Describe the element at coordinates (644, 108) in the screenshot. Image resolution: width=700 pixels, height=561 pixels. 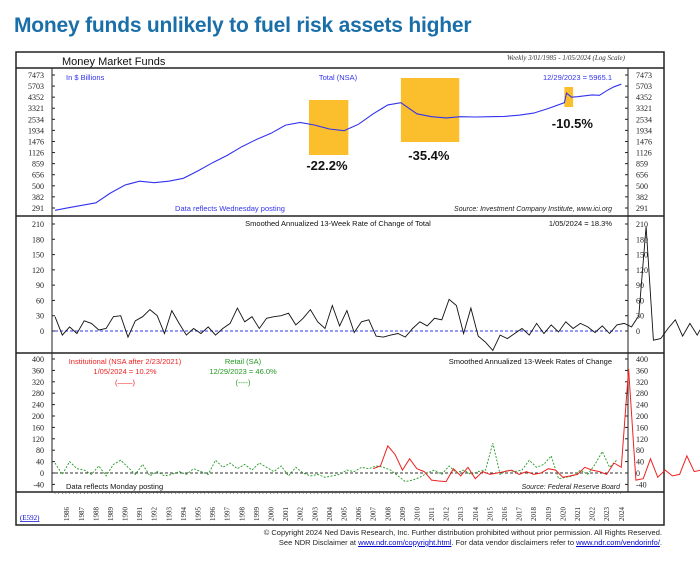
I see `y-tick-label-right: 3321` at that location.